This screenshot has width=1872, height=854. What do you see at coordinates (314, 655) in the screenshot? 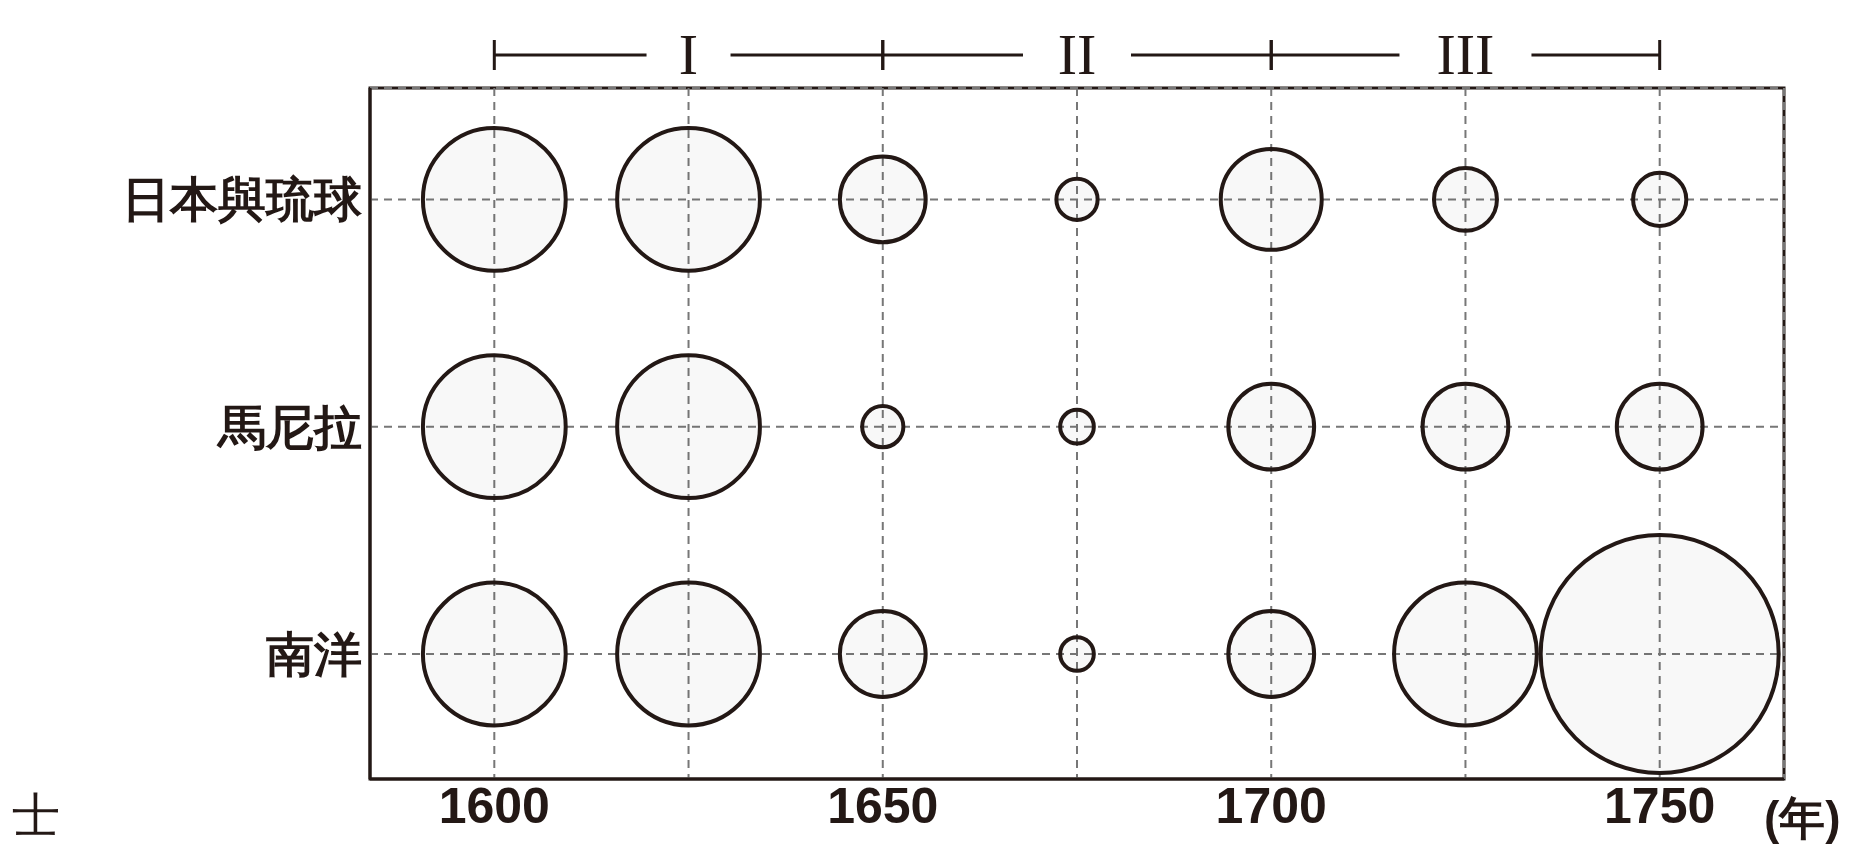
I see `y-tick-label: 南洋` at bounding box center [314, 655].